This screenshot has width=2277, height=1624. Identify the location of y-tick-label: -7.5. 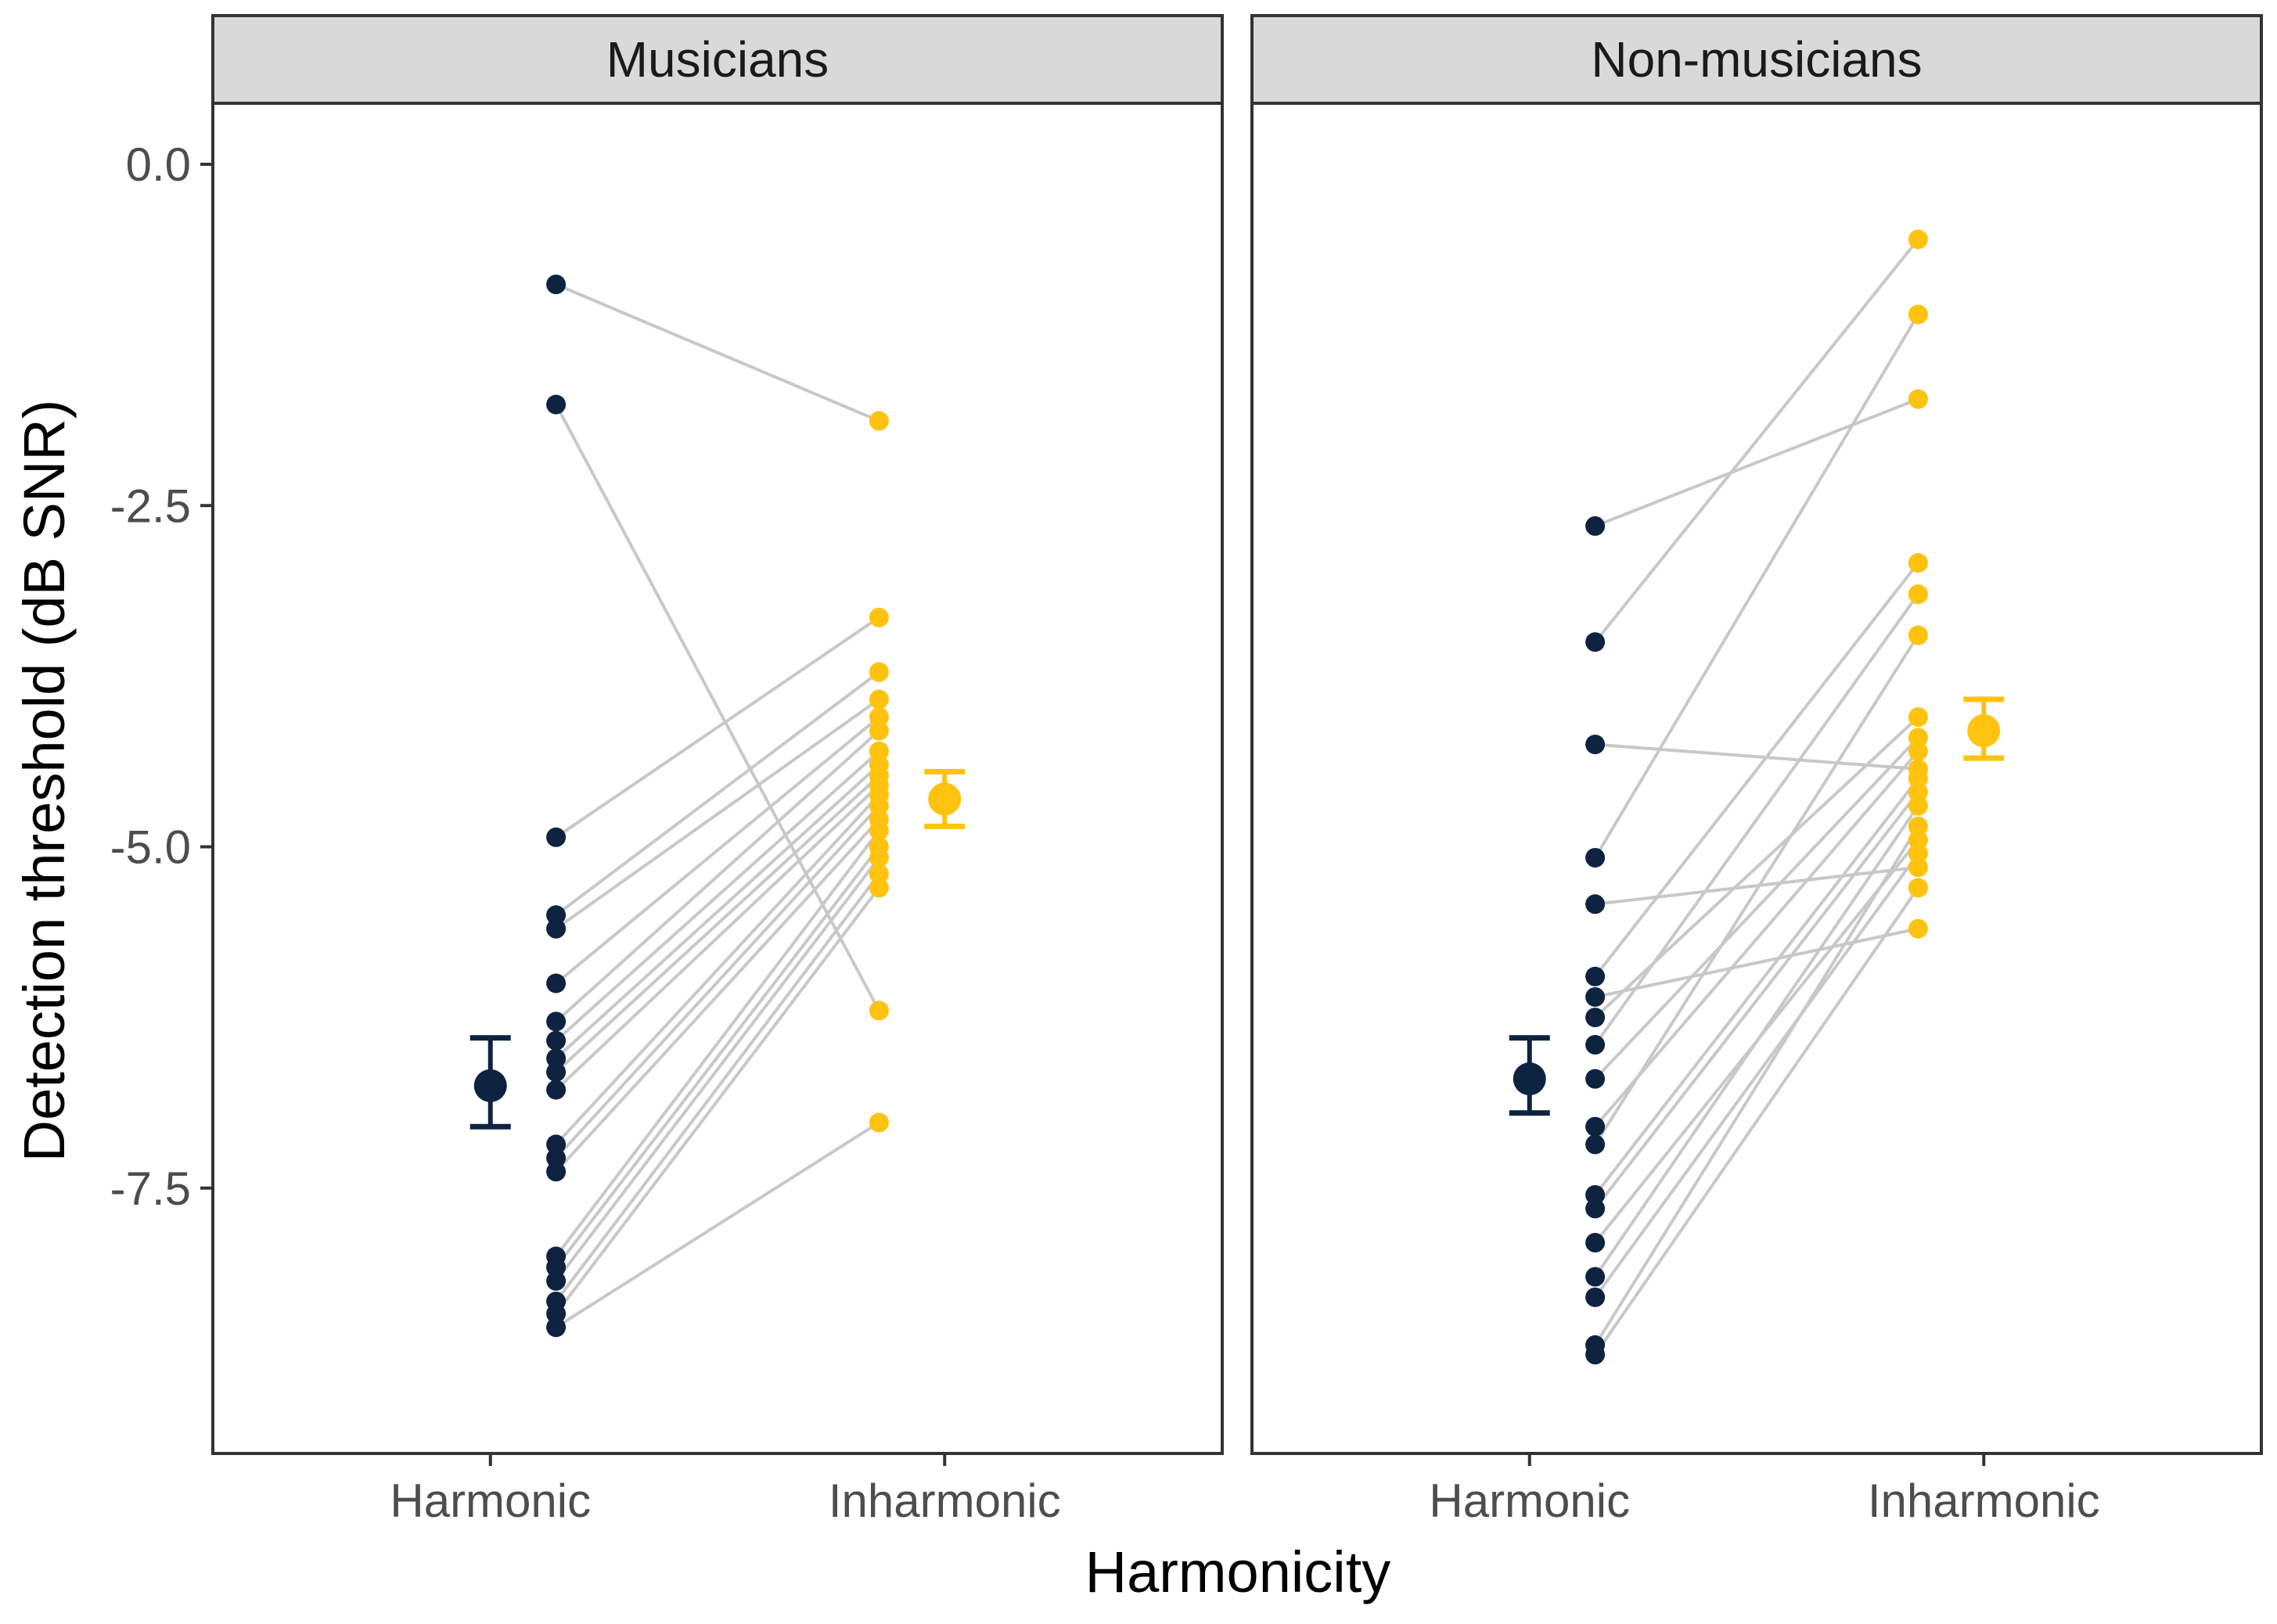
(150, 1188).